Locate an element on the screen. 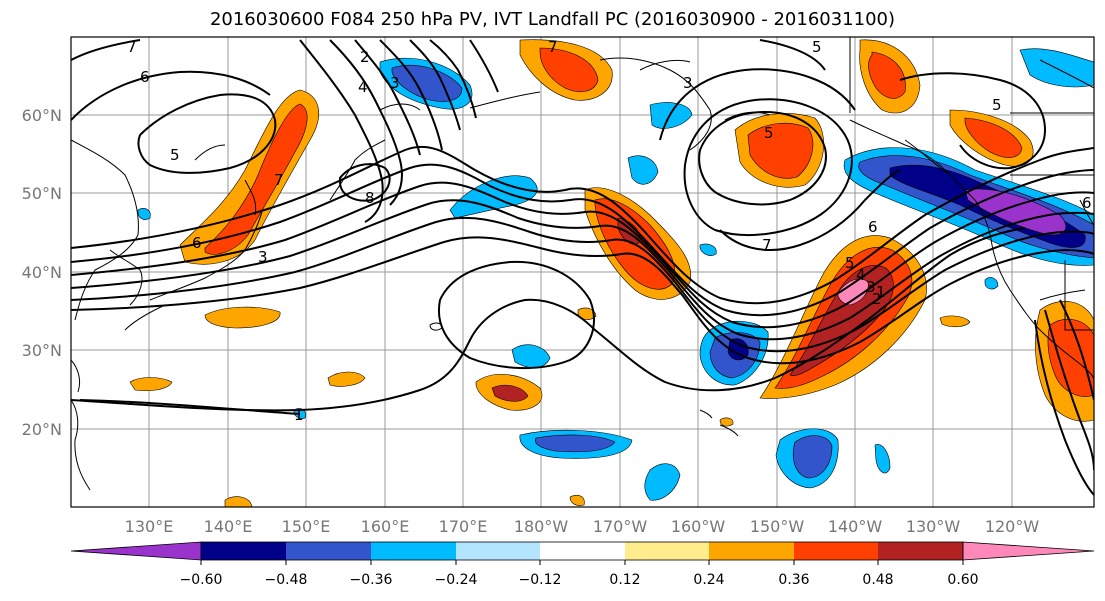 The width and height of the screenshot is (1105, 601). colorbar-extend-right is located at coordinates (1028, 551).